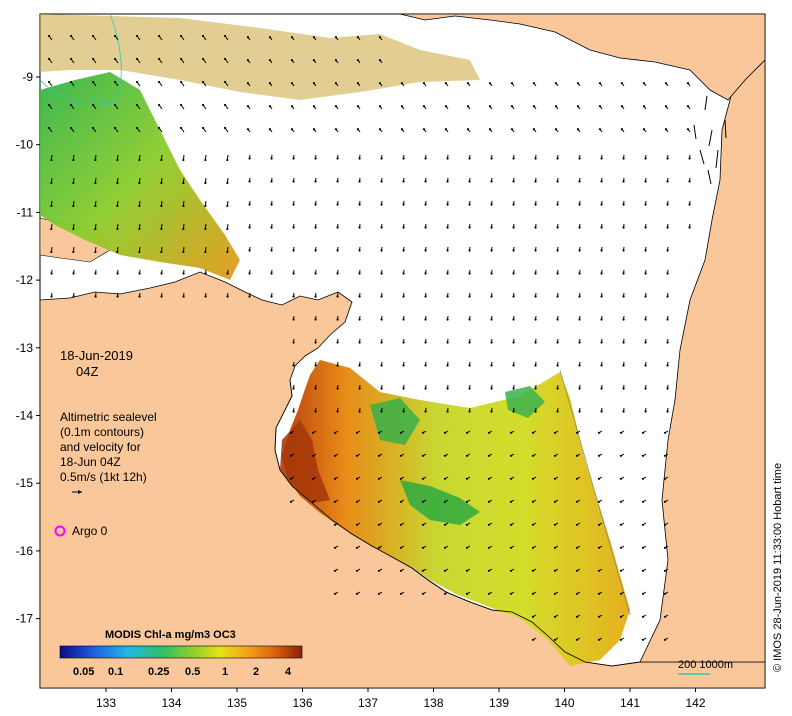 Image resolution: width=792 pixels, height=716 pixels. Describe the element at coordinates (395, 421) in the screenshot. I see `chl-green-patch-north` at that location.